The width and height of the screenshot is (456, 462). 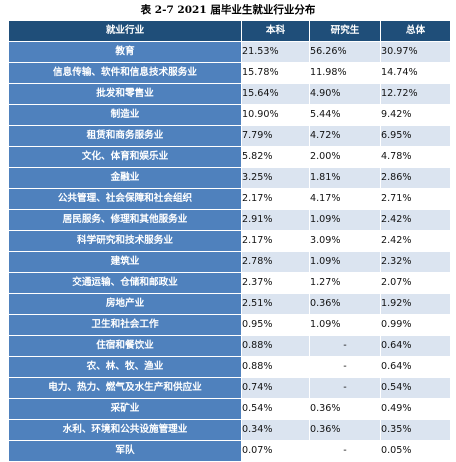 I want to click on industry-cell: 水利、环境和公共设施管理业, so click(x=125, y=430).